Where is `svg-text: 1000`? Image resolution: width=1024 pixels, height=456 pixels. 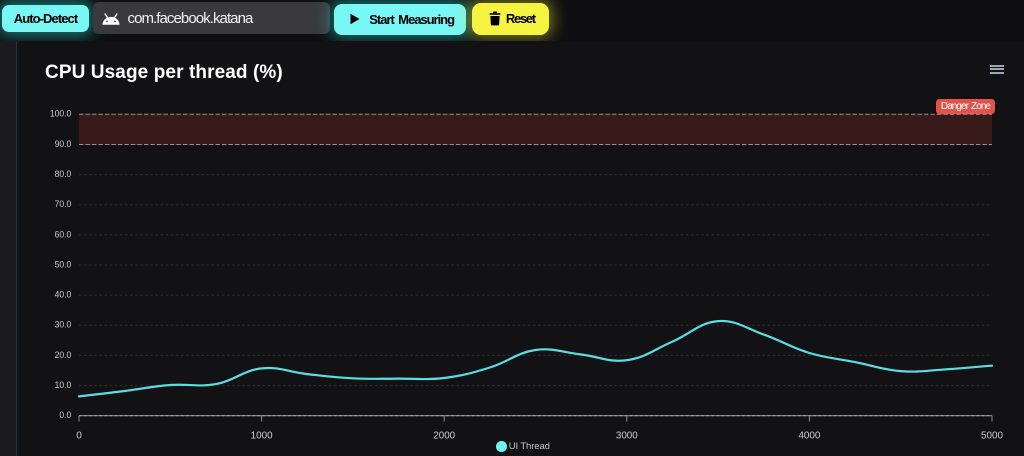 svg-text: 1000 is located at coordinates (262, 435).